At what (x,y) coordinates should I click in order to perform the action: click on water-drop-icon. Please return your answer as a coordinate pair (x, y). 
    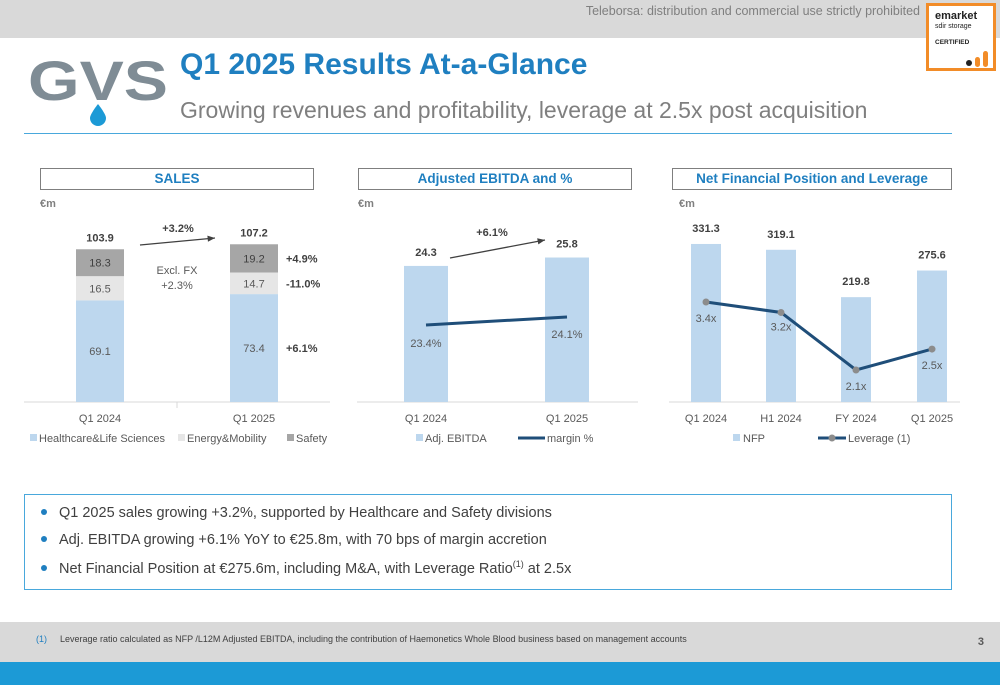
    Looking at the image, I should click on (98, 115).